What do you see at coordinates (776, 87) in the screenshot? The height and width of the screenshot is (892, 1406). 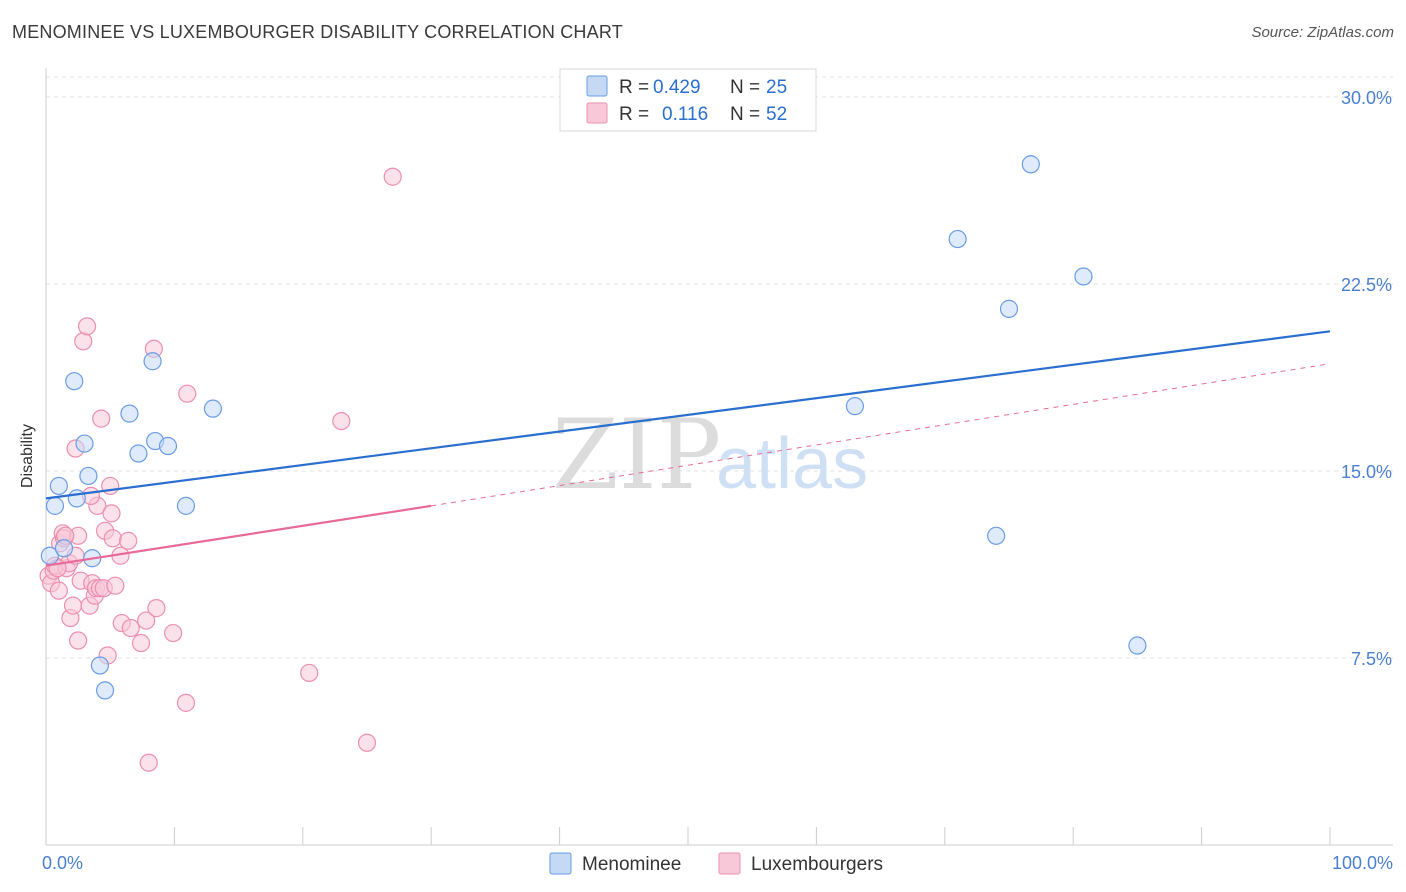 I see `legend-n-value: 25` at bounding box center [776, 87].